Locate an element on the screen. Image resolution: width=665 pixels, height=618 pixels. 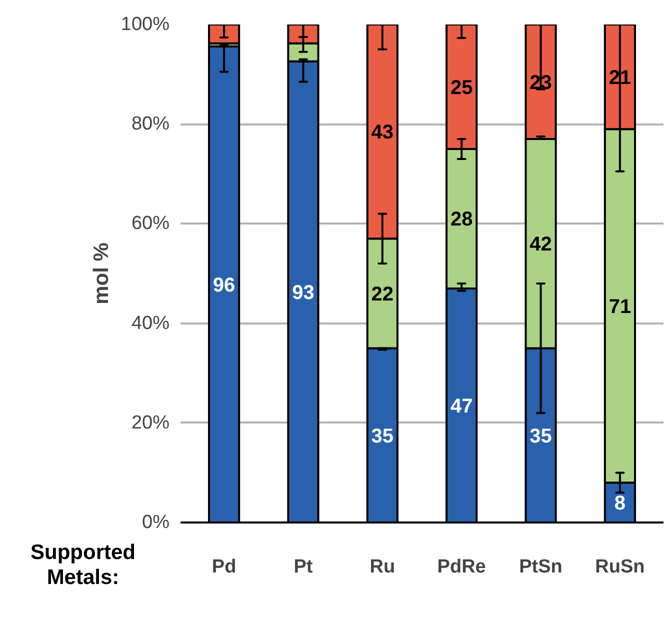
data-label: 28 is located at coordinates (461, 219).